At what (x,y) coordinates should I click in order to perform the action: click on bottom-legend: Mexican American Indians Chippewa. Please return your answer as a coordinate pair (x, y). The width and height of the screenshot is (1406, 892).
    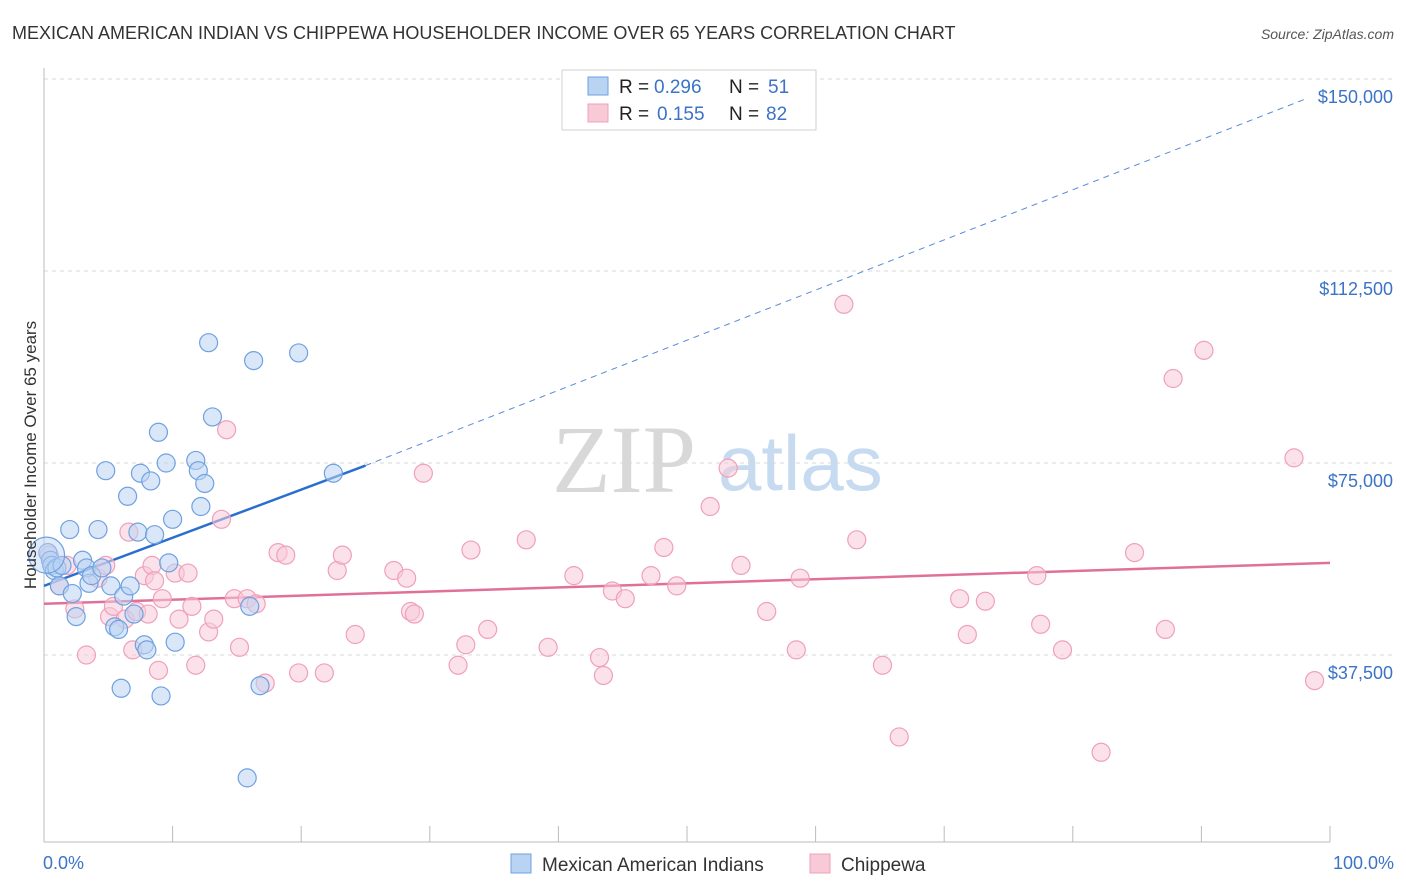
    Looking at the image, I should click on (718, 864).